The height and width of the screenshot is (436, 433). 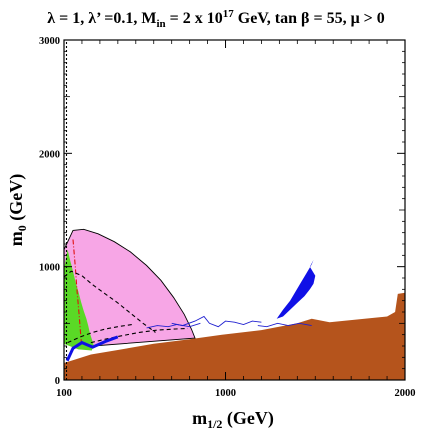 I want to click on y-tick-label: 0, so click(x=57, y=381).